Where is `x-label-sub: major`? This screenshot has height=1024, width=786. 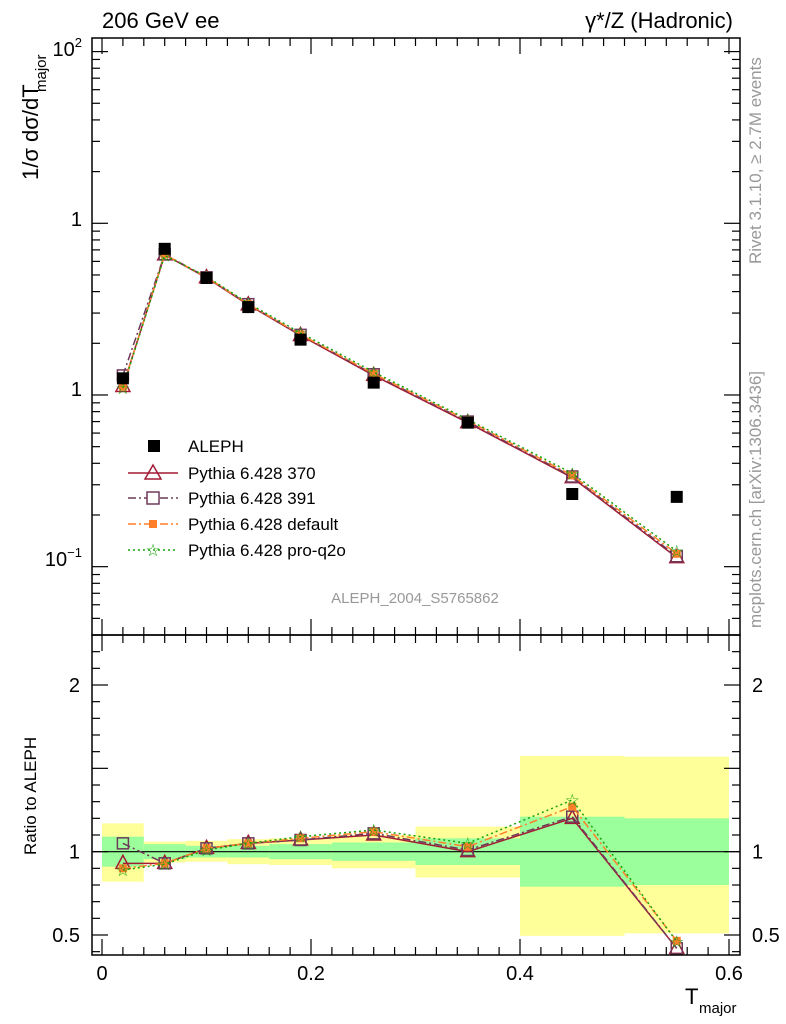 x-label-sub: major is located at coordinates (718, 1008).